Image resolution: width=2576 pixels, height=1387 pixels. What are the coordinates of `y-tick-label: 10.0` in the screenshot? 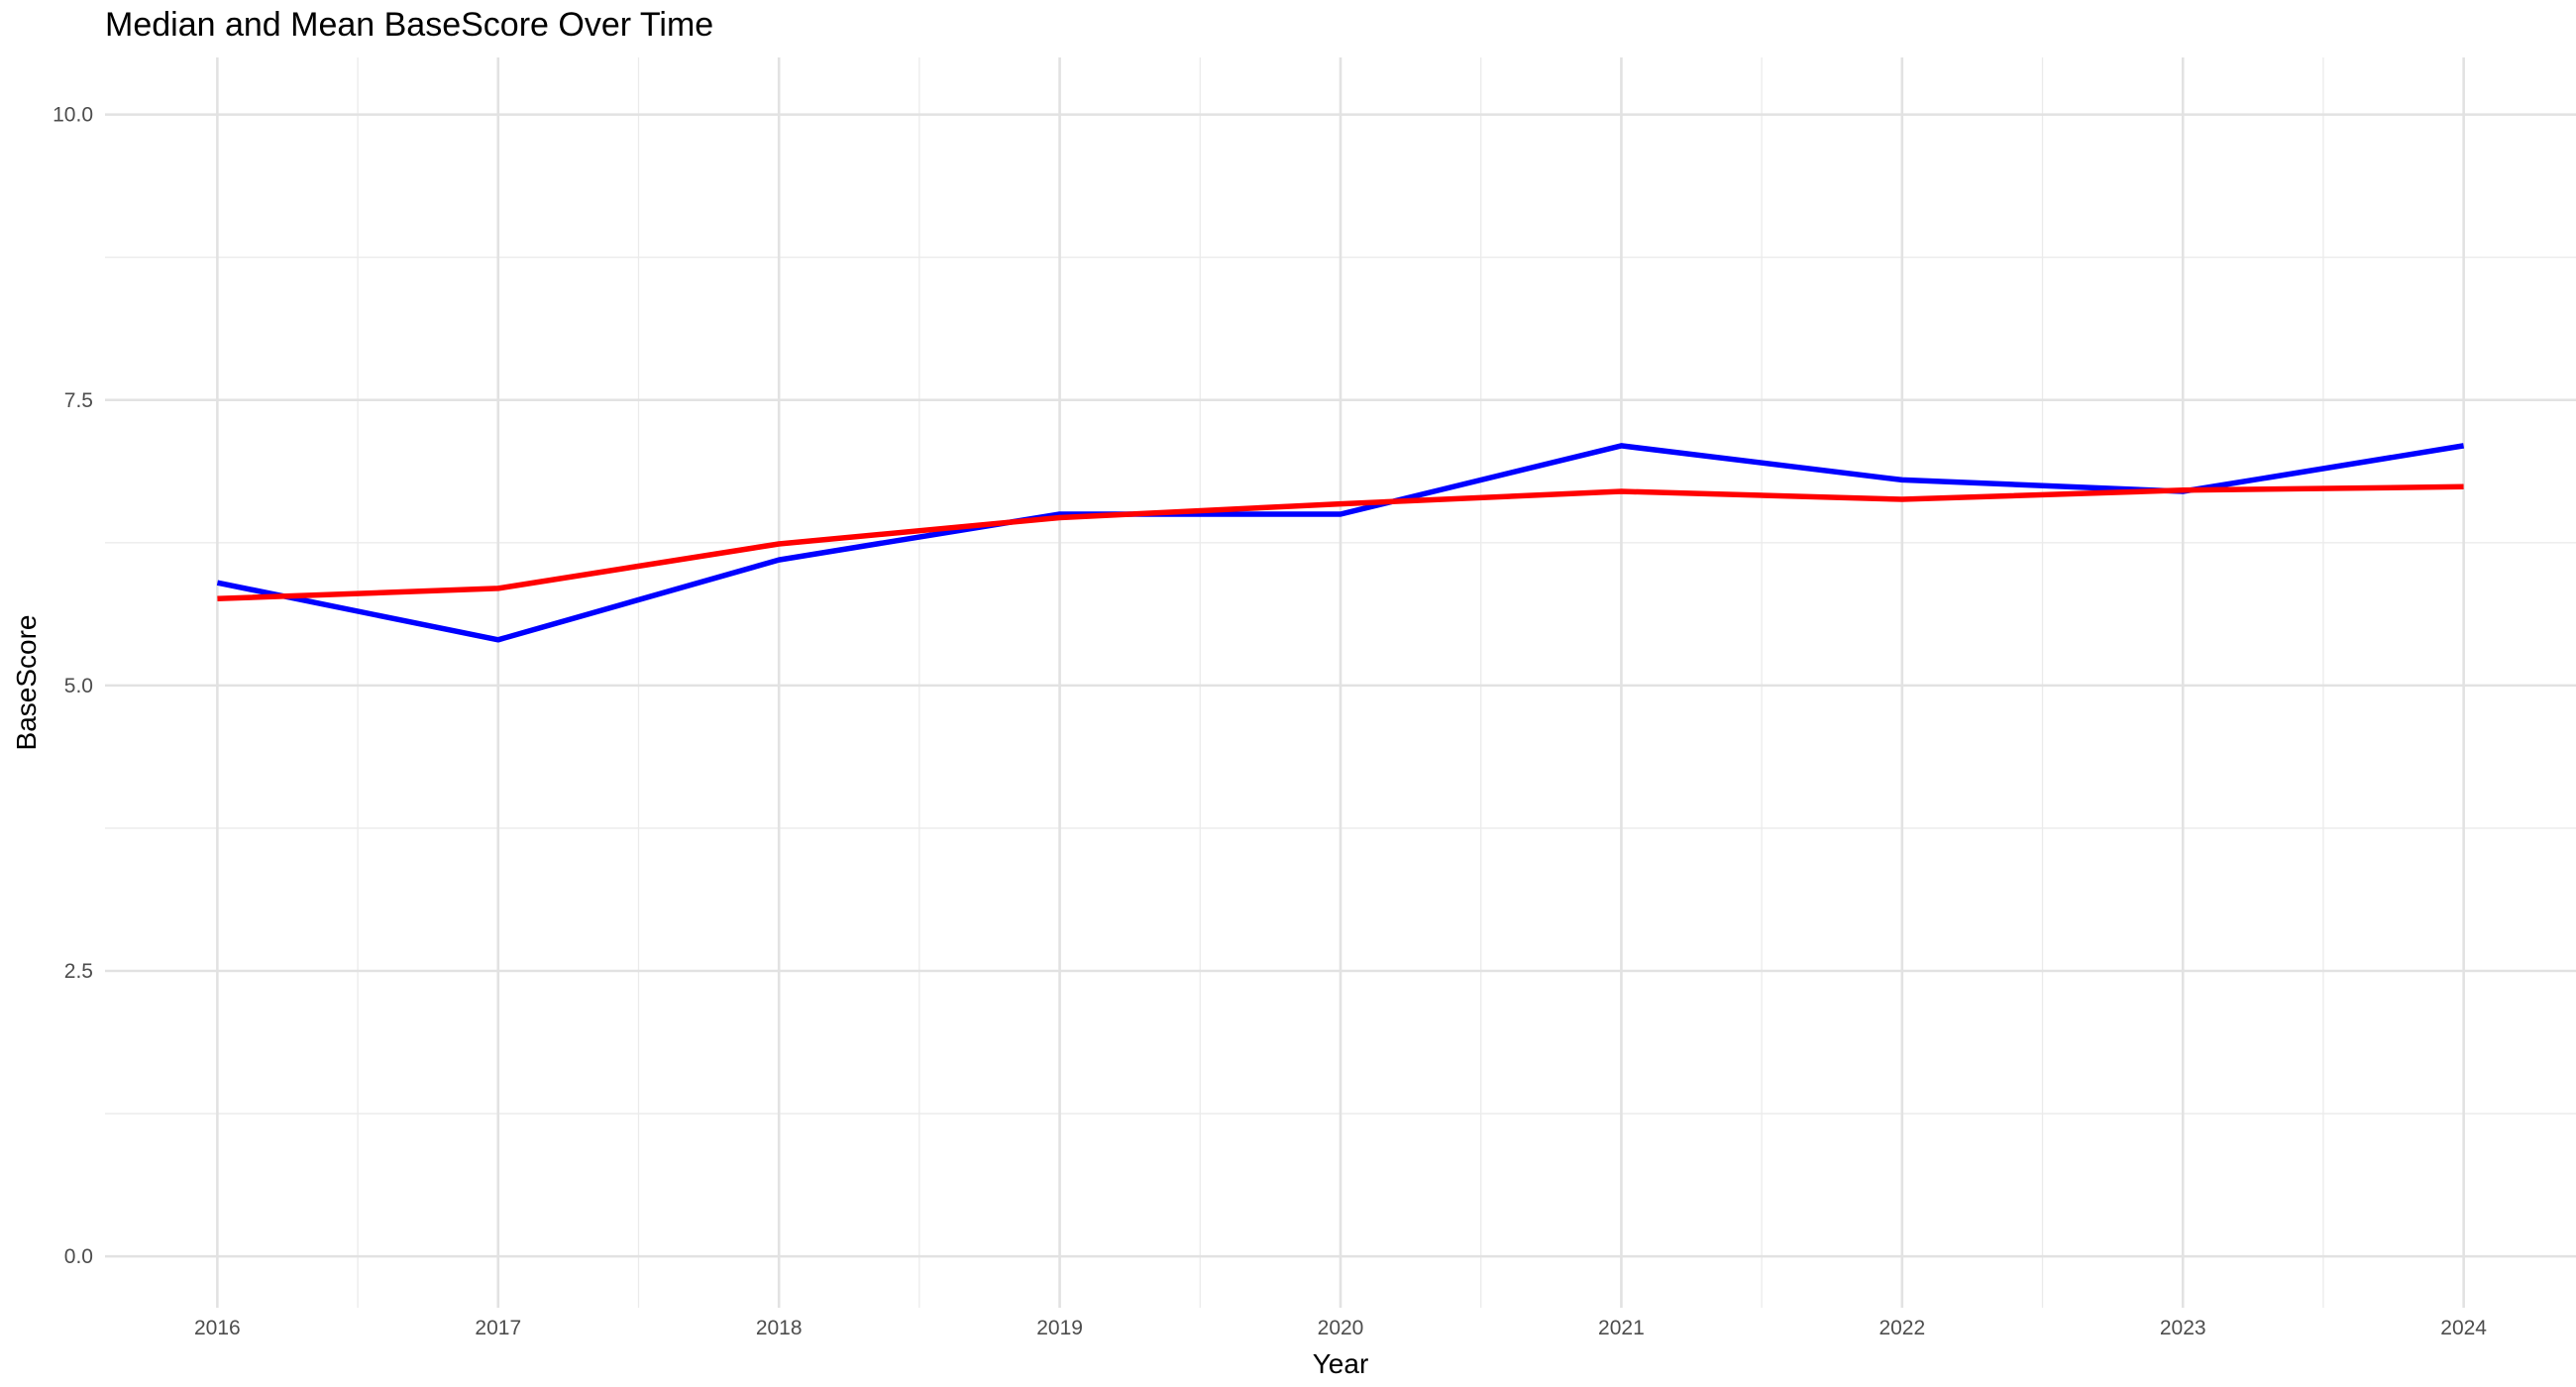 It's located at (73, 115).